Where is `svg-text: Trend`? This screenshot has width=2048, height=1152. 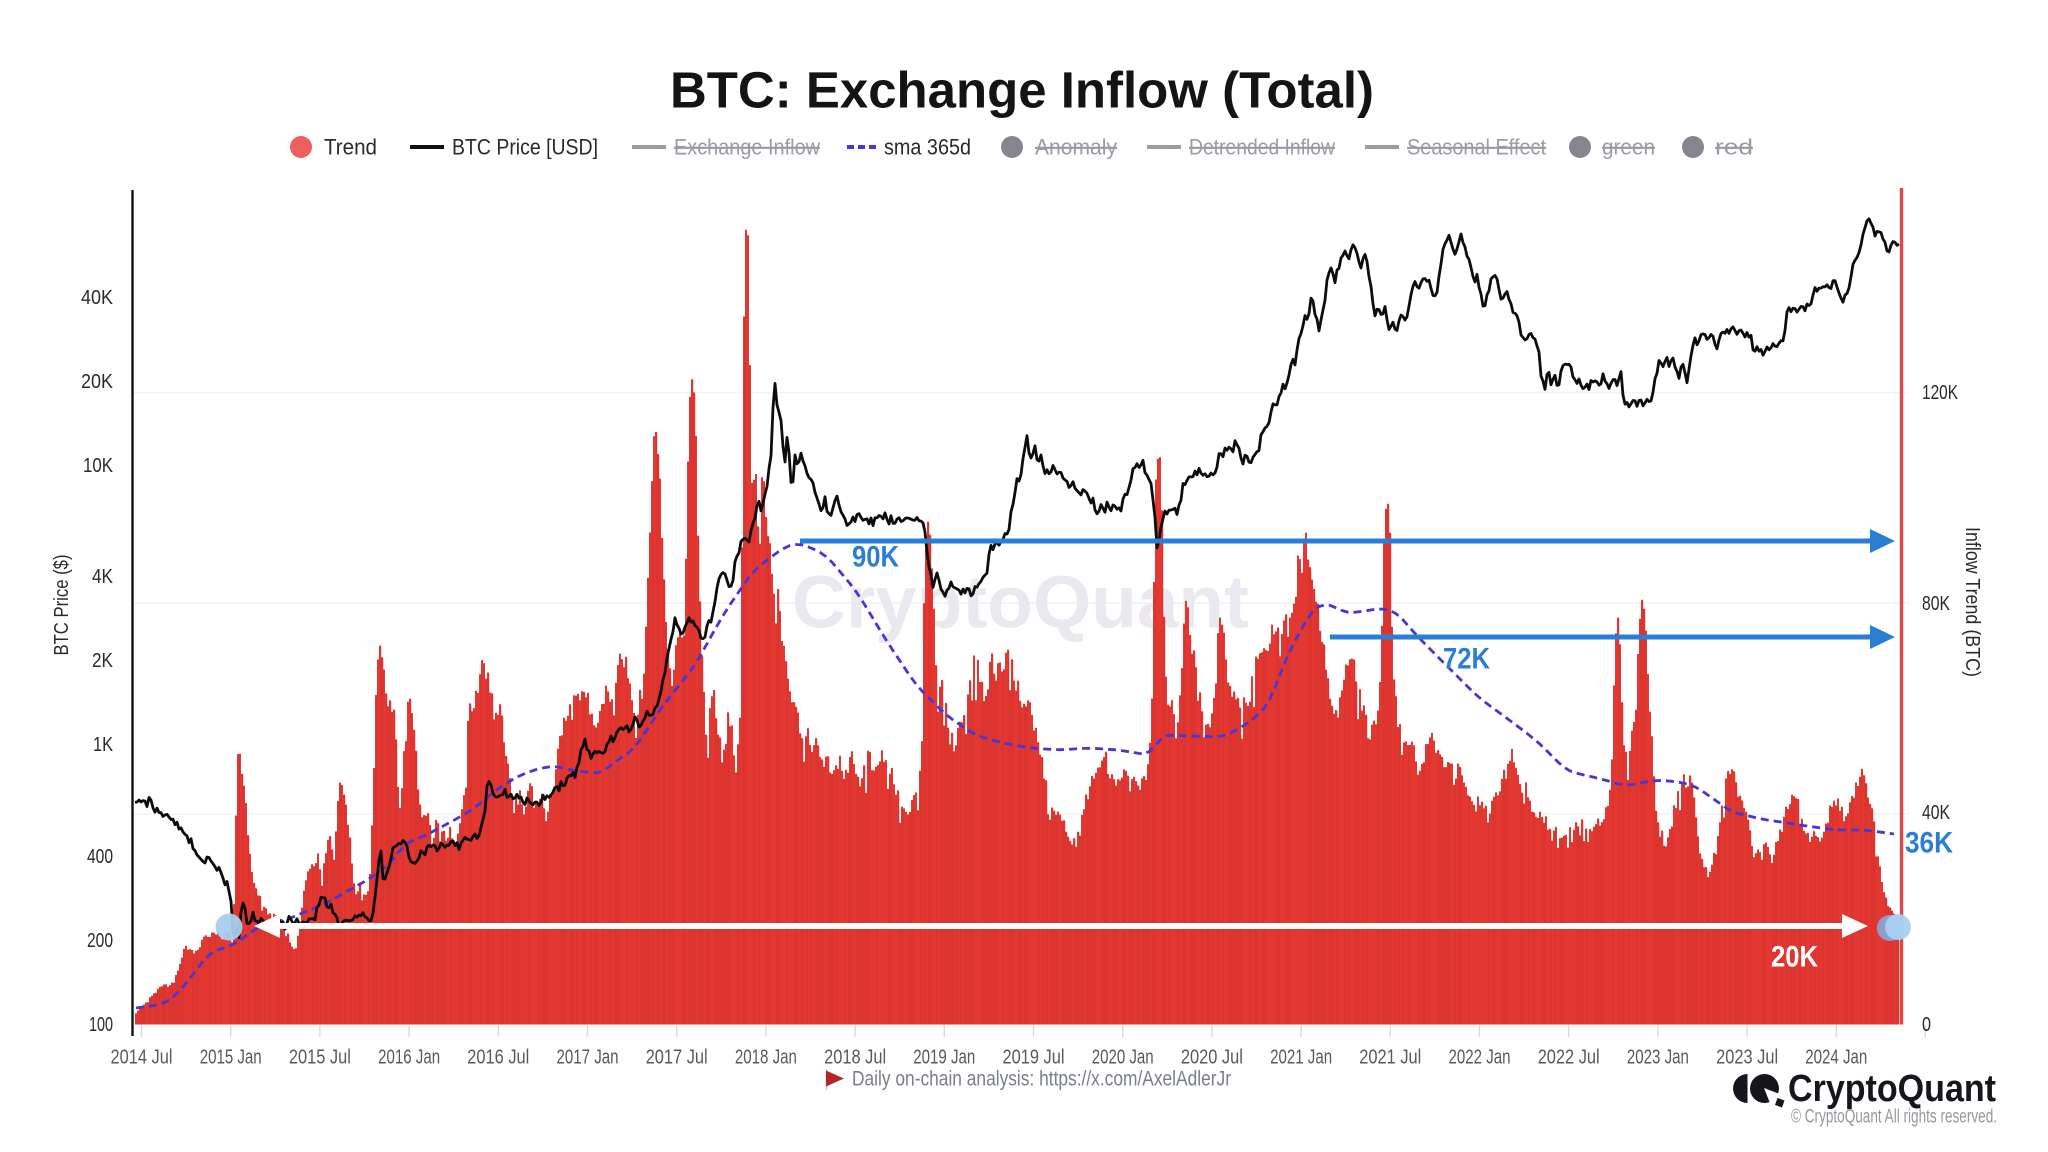 svg-text: Trend is located at coordinates (350, 147).